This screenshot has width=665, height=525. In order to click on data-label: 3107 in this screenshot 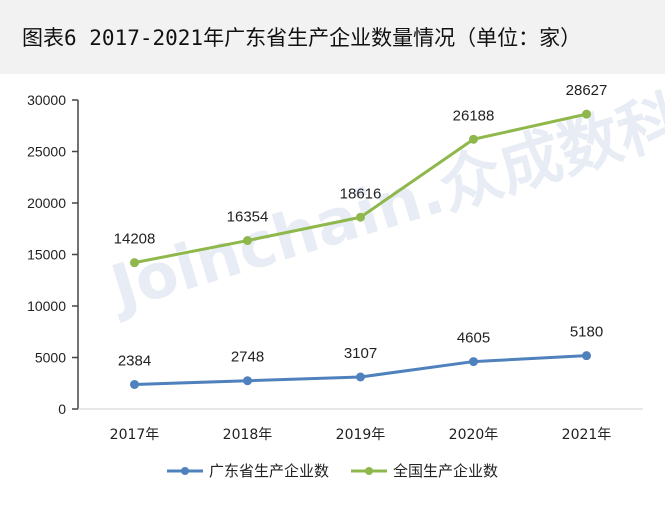, I will do `click(360, 353)`.